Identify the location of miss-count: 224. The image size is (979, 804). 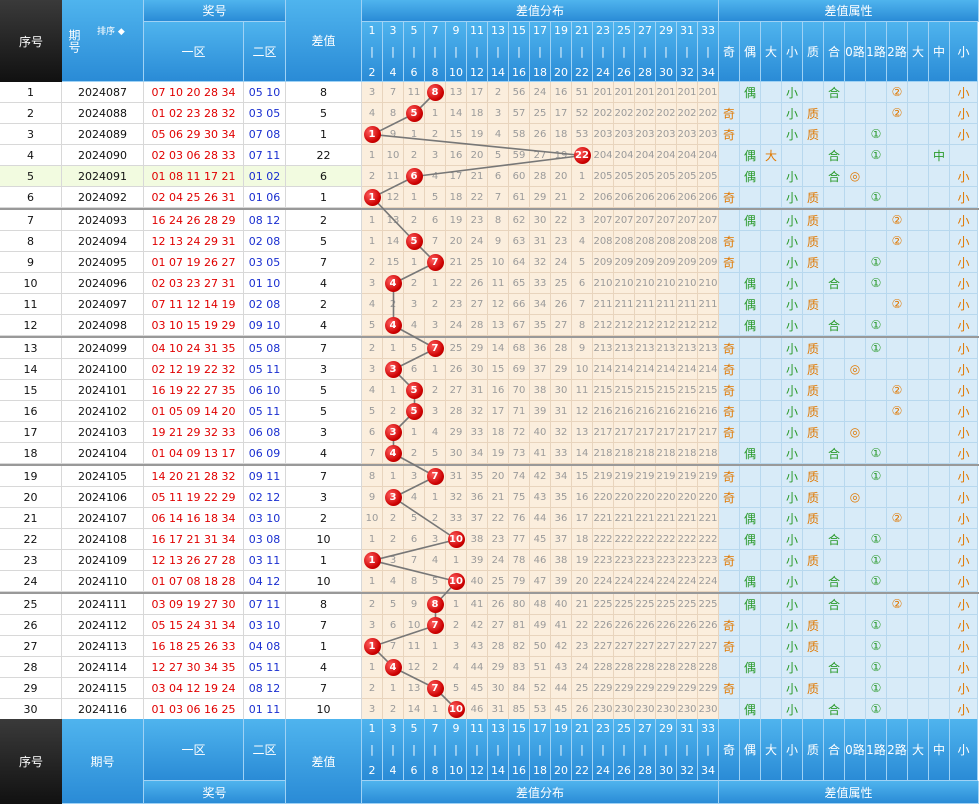
(708, 581).